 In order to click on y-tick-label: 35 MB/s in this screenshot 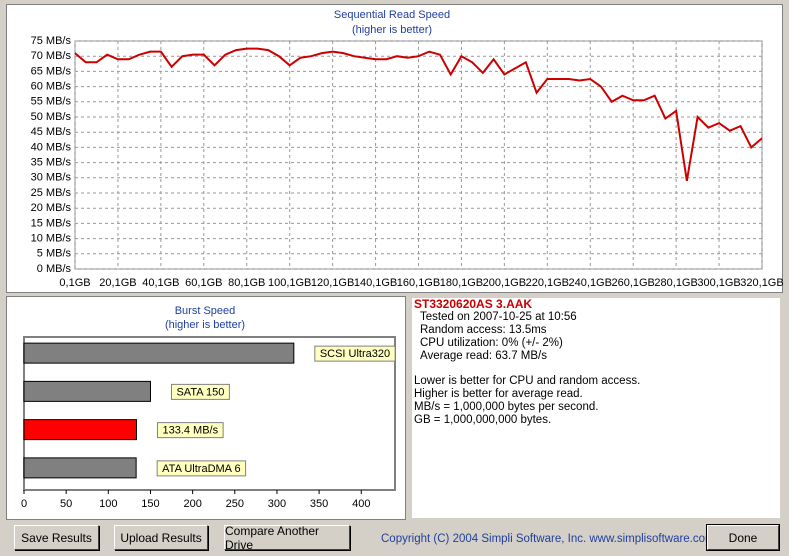, I will do `click(51, 163)`.